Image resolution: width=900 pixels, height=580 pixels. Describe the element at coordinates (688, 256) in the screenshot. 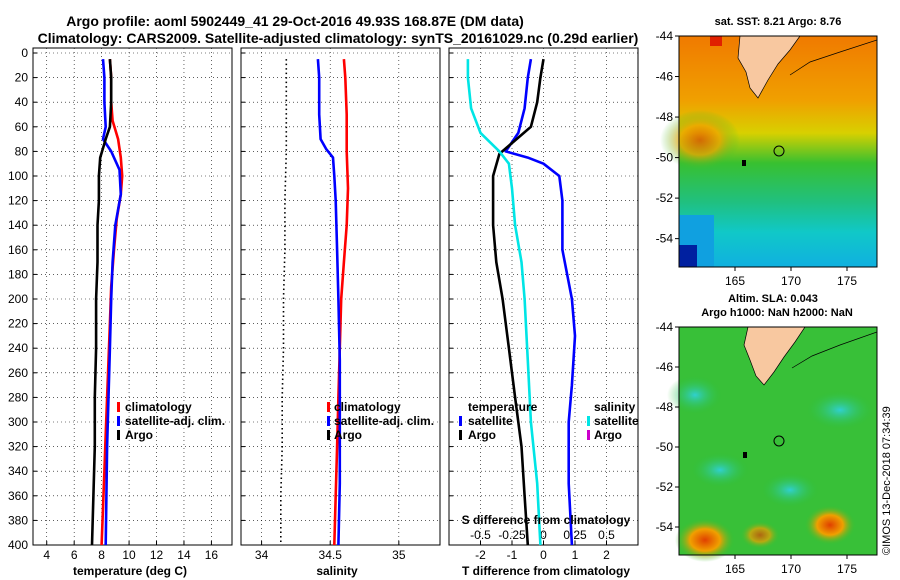

I see `sst-deep-cold-patch` at that location.